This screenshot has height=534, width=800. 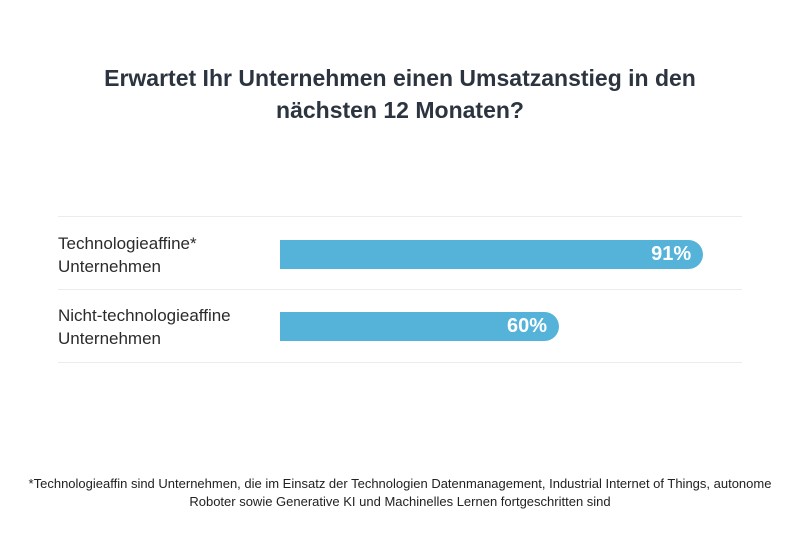 I want to click on data-label: 91%, so click(x=671, y=254).